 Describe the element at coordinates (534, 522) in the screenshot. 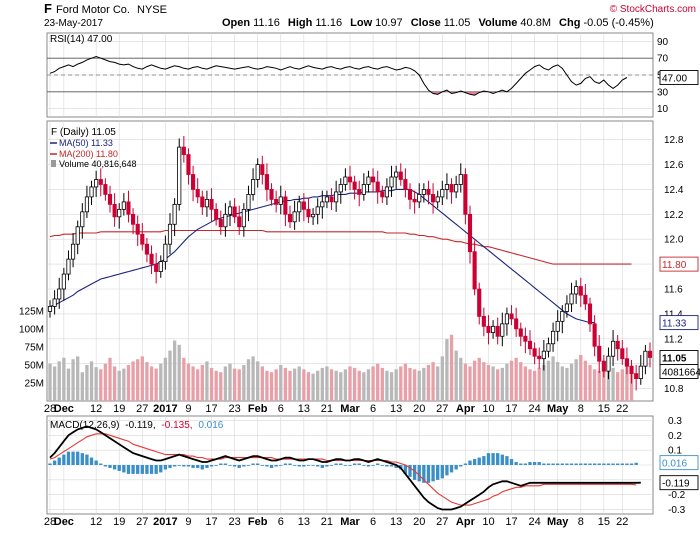

I see `x-tick-label-bottom: 24` at that location.